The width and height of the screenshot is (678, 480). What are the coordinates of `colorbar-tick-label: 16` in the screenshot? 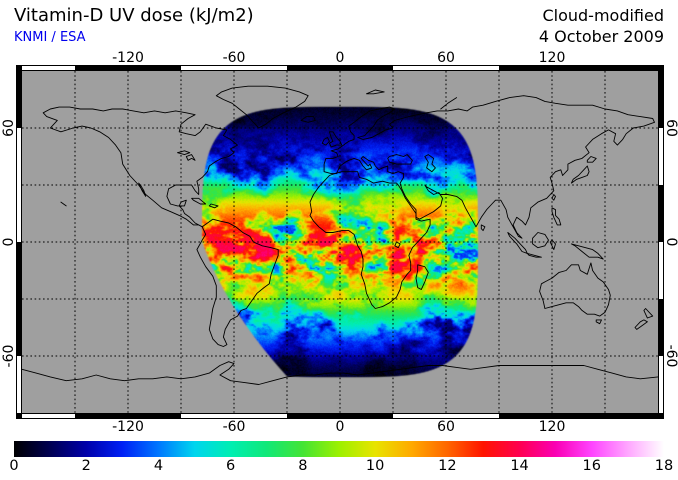 It's located at (591, 466).